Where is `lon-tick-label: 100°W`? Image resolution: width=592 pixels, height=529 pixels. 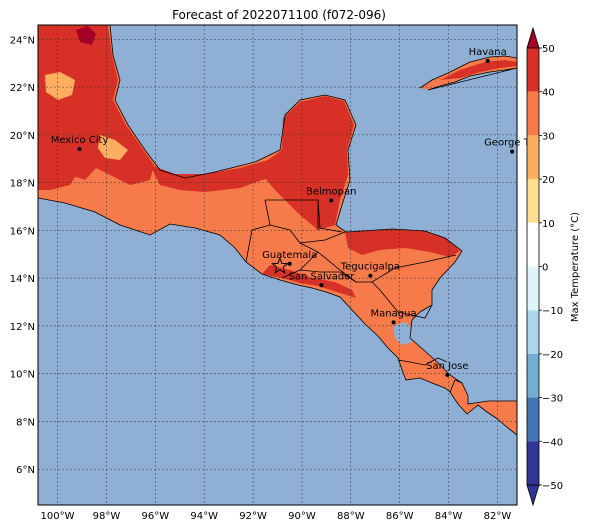 lon-tick-label: 100°W is located at coordinates (58, 516).